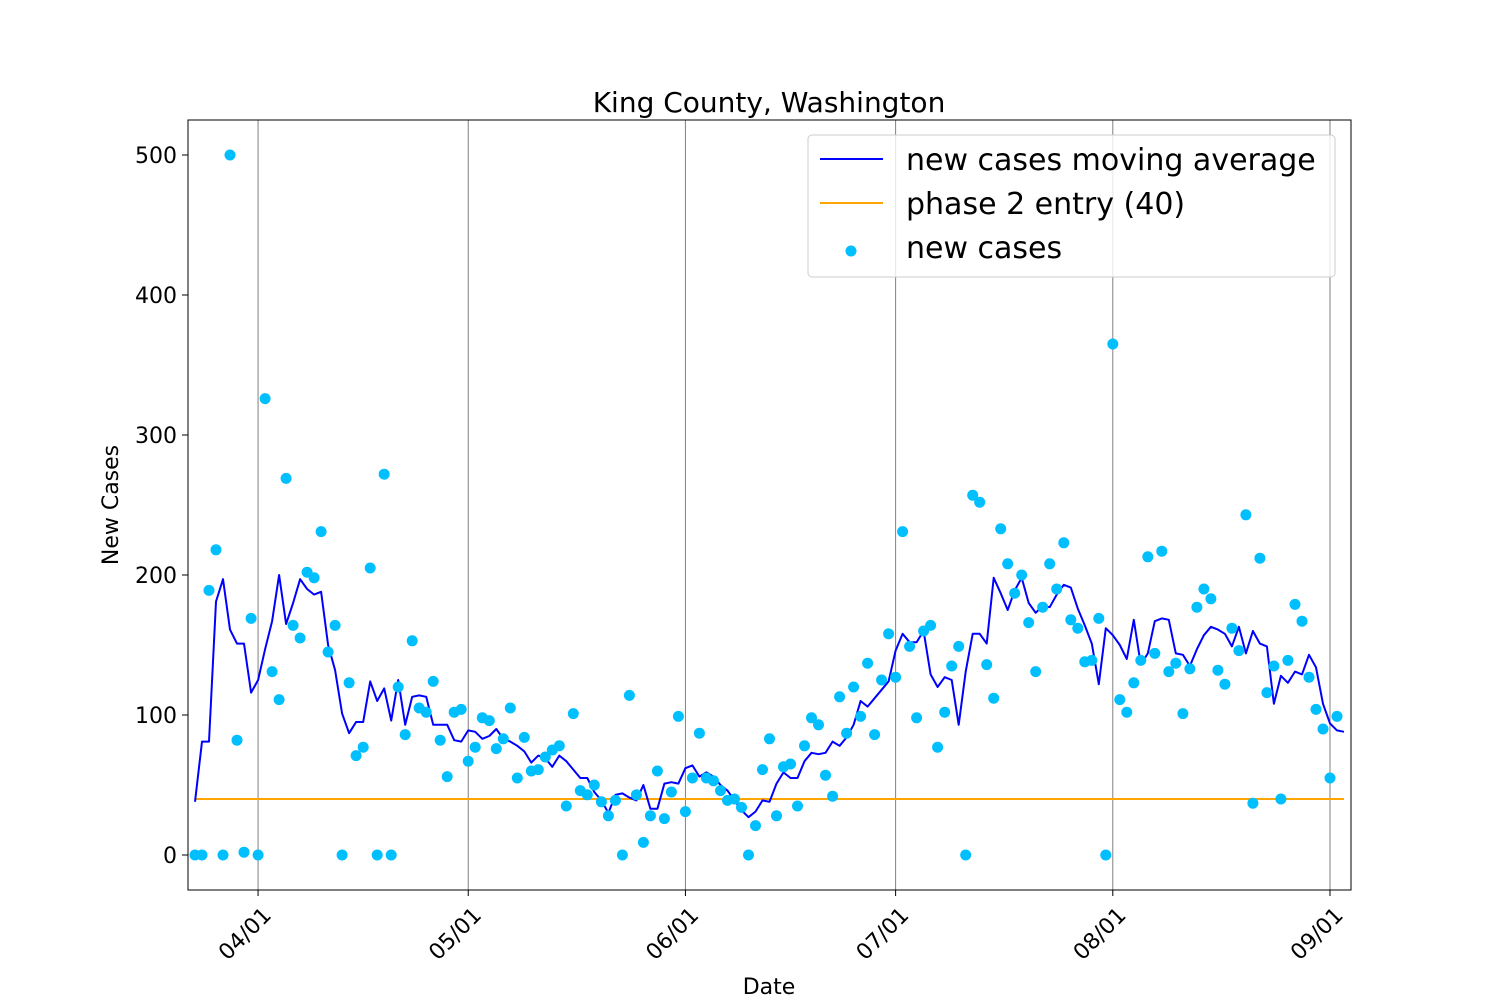 The height and width of the screenshot is (1000, 1500). I want to click on y-tick-label: 500, so click(156, 156).